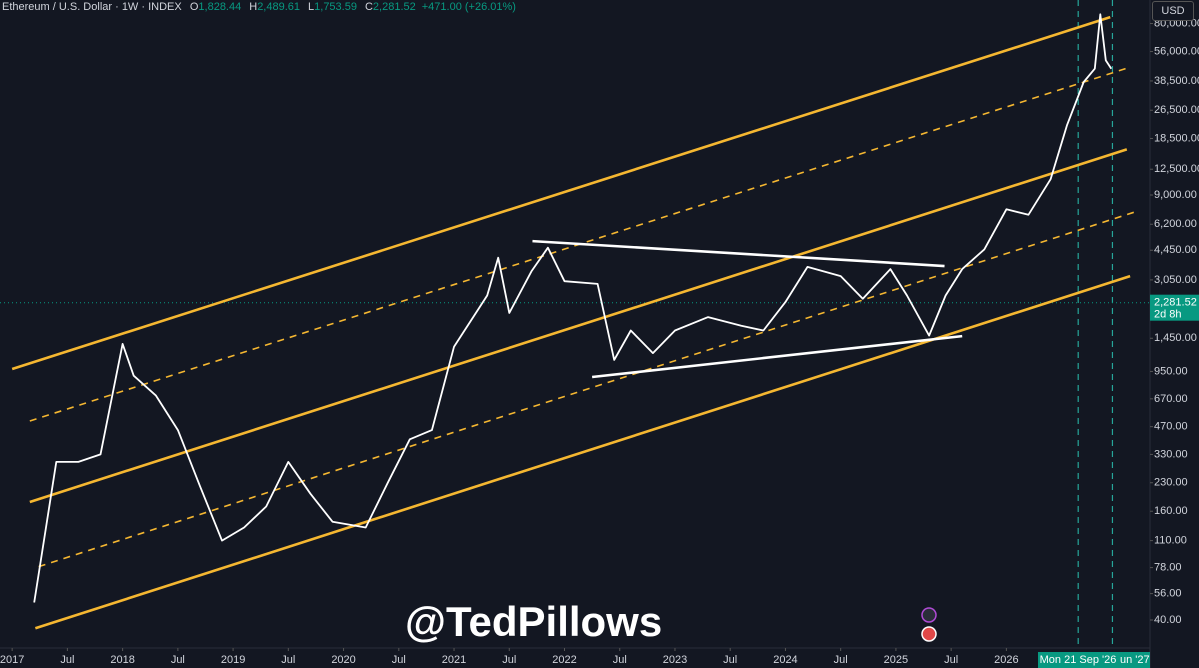 This screenshot has height=668, width=1199. I want to click on x-tick-label: 2026, so click(1006, 660).